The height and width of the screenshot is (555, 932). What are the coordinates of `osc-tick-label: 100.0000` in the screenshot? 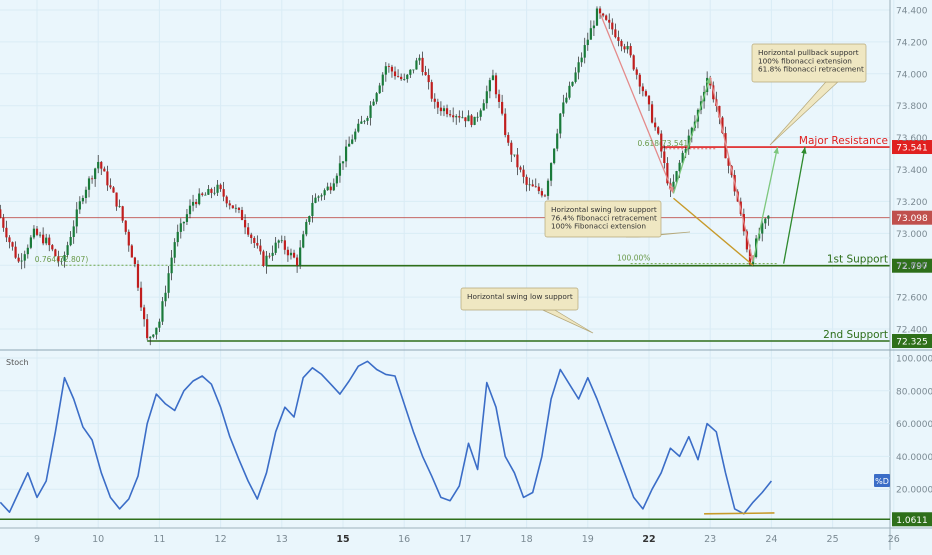 It's located at (914, 360).